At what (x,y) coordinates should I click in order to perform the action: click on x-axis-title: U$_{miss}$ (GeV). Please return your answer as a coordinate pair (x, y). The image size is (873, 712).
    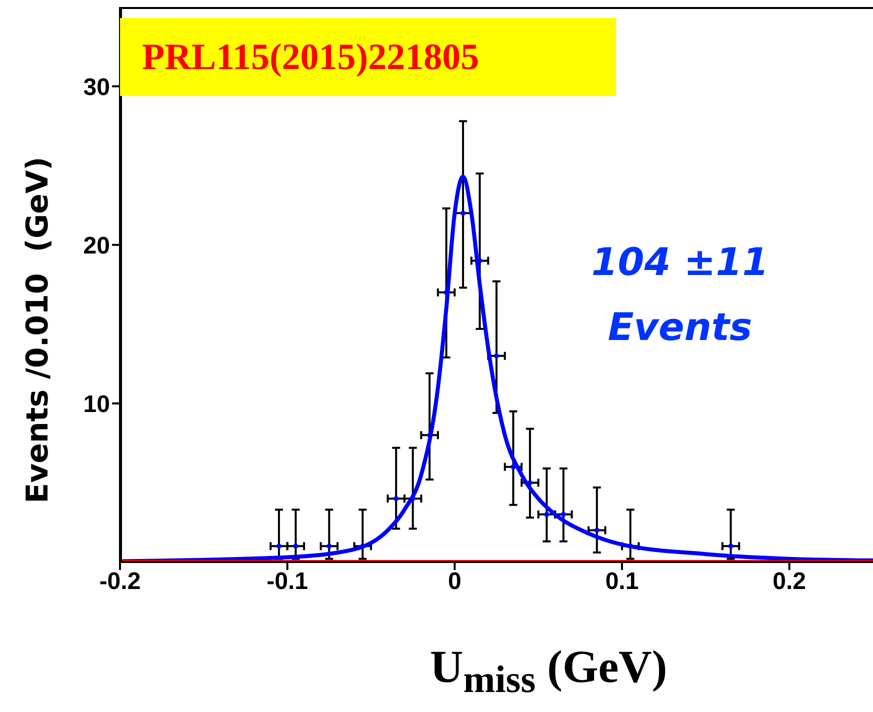
    Looking at the image, I should click on (549, 671).